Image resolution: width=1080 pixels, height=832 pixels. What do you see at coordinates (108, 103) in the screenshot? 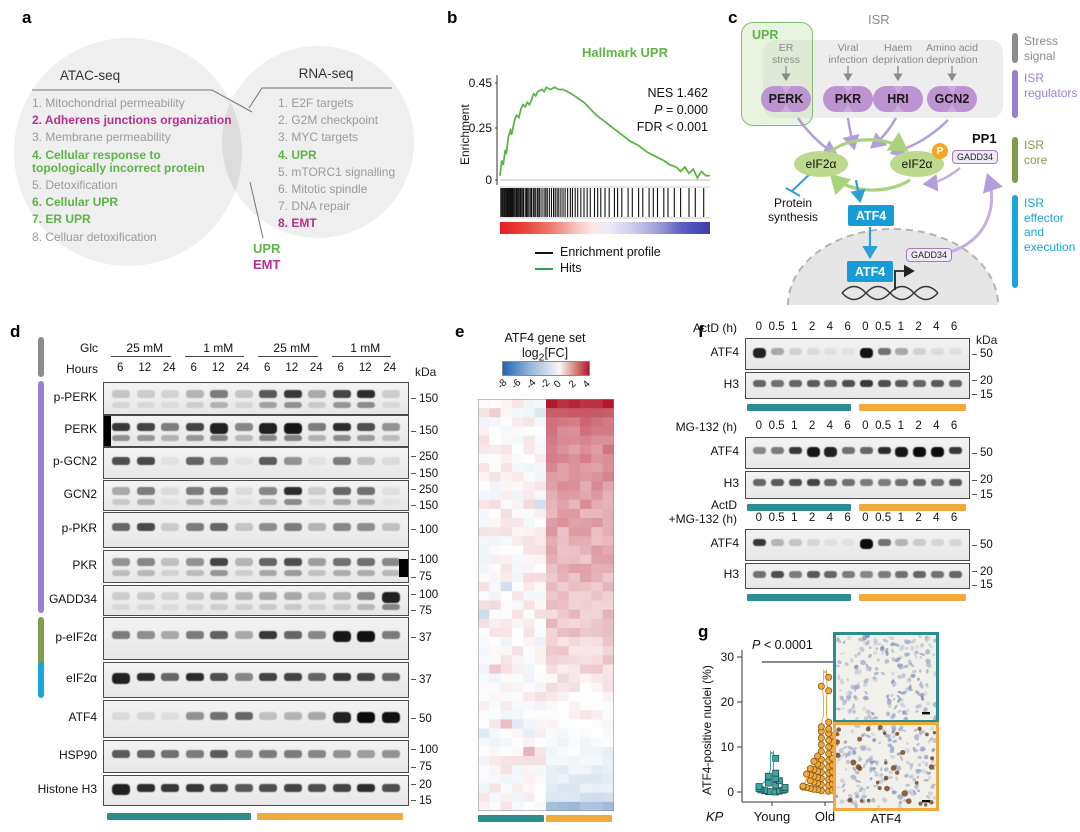
I see `list-item: 1. Mitochondrial permeability` at bounding box center [108, 103].